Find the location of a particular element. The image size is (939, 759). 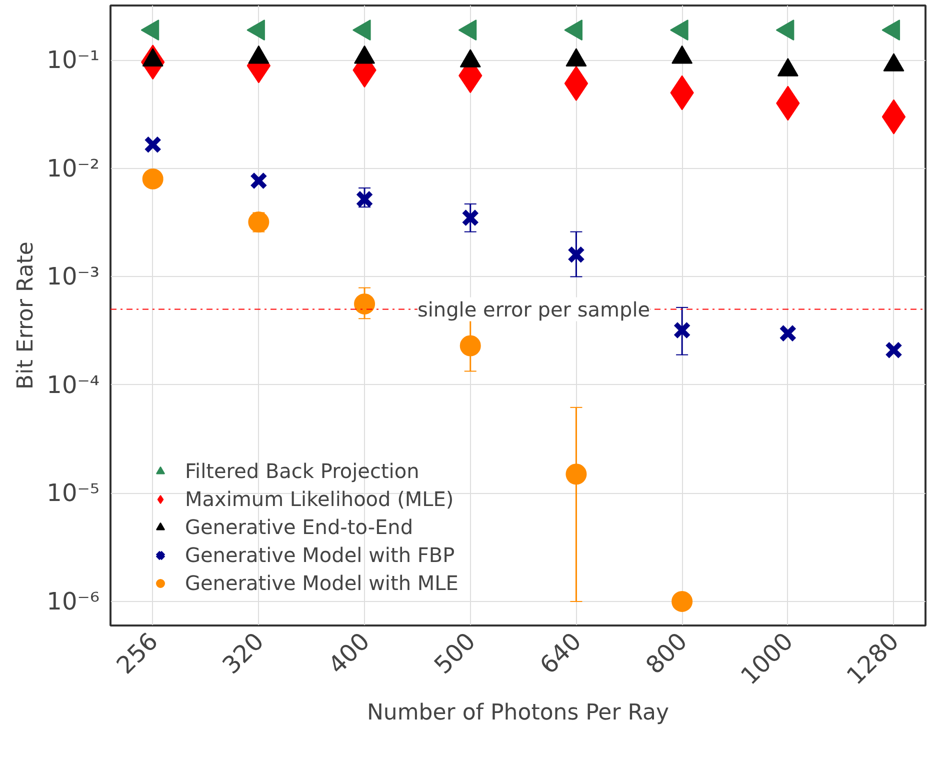

legend-label: Maximum Likelihood (MLE) is located at coordinates (319, 499).